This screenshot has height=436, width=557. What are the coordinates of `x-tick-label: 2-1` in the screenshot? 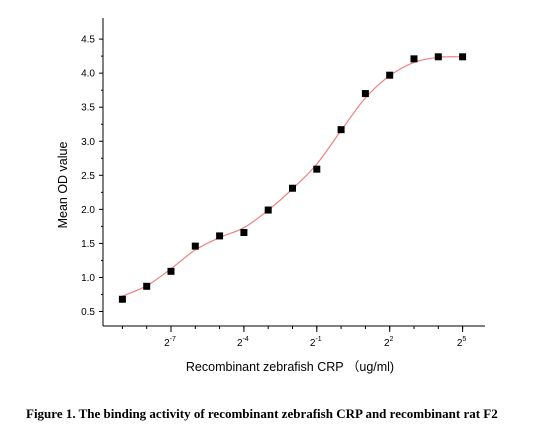 It's located at (316, 342).